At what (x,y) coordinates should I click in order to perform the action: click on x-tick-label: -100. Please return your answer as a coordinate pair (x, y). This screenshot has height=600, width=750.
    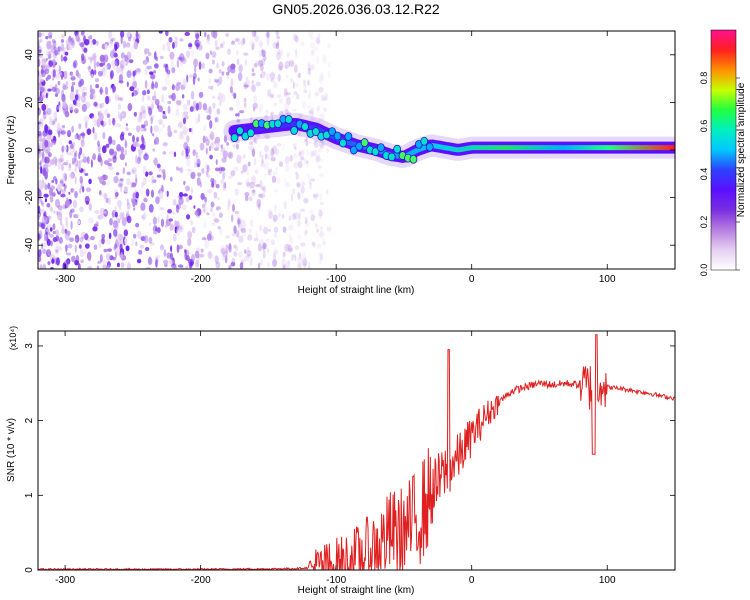
    Looking at the image, I should click on (336, 580).